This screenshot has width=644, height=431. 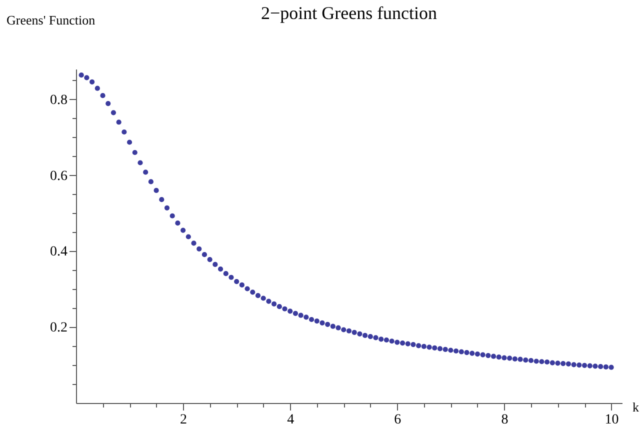 I want to click on y-tick-label: 0.6, so click(x=59, y=176).